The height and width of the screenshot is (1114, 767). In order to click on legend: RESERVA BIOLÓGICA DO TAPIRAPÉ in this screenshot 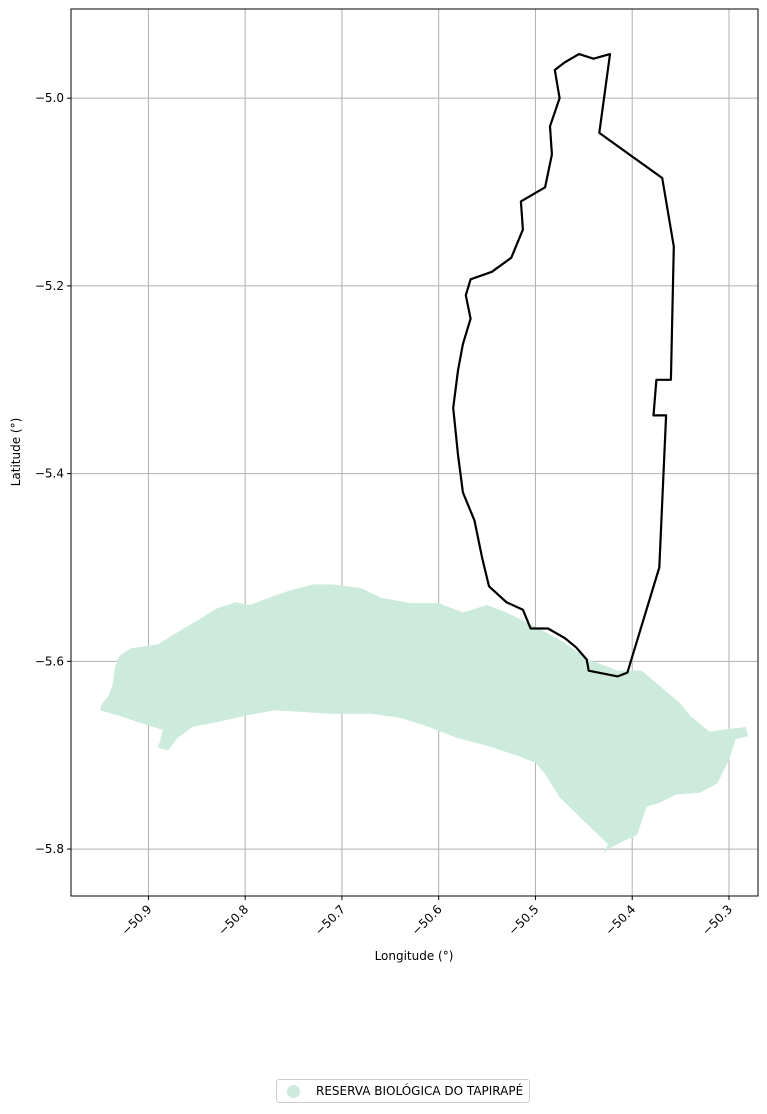, I will do `click(403, 1091)`.